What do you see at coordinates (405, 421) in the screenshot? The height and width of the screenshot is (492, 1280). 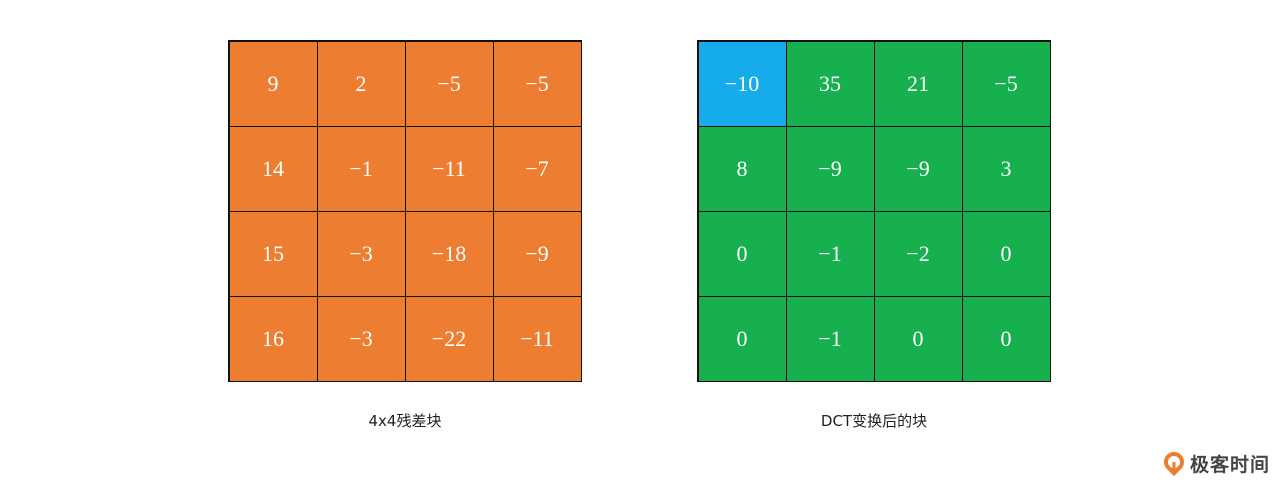 I see `residual-block-caption: 4x4残差块` at bounding box center [405, 421].